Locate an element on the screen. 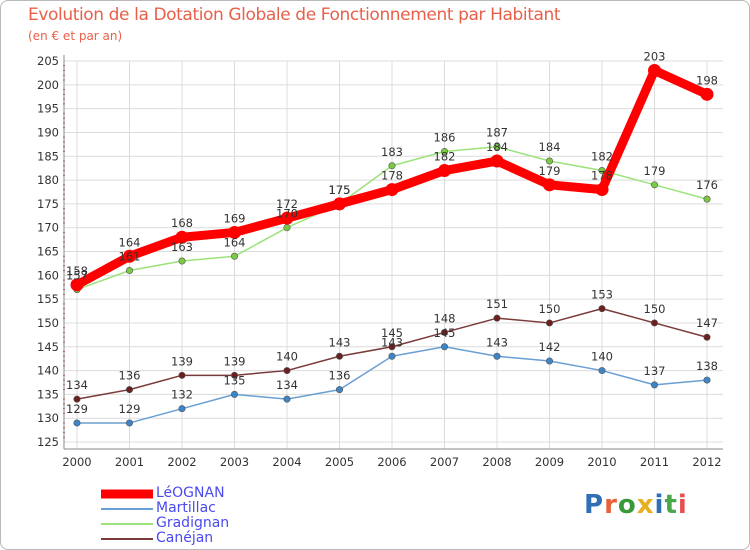 The width and height of the screenshot is (750, 550). x-tick-label: 2007 is located at coordinates (444, 462).